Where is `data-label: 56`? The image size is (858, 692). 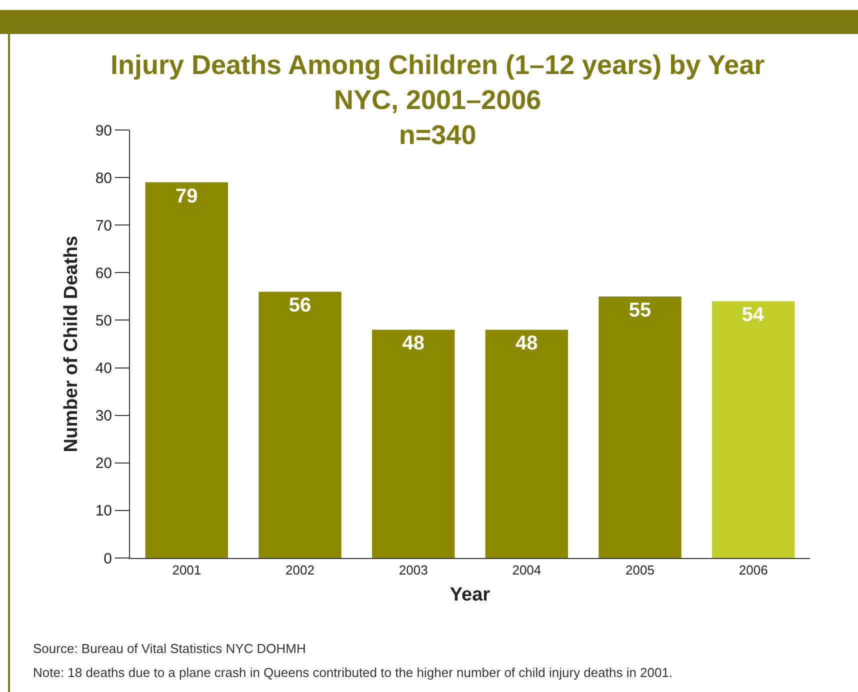
data-label: 56 is located at coordinates (300, 305).